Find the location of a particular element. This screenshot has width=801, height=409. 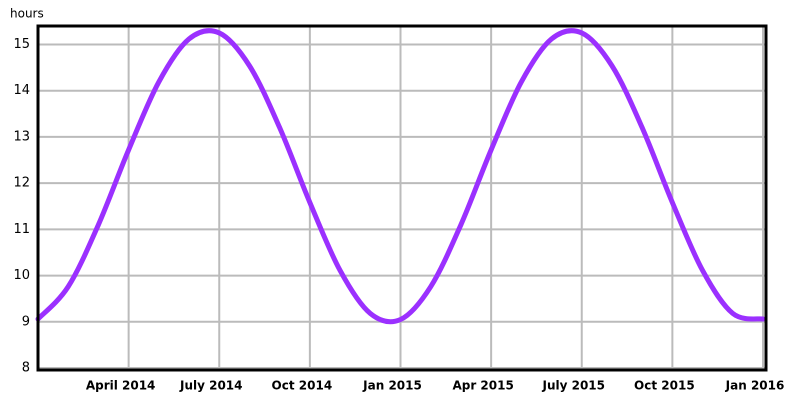

x-tick-label: July 2014 is located at coordinates (211, 386).